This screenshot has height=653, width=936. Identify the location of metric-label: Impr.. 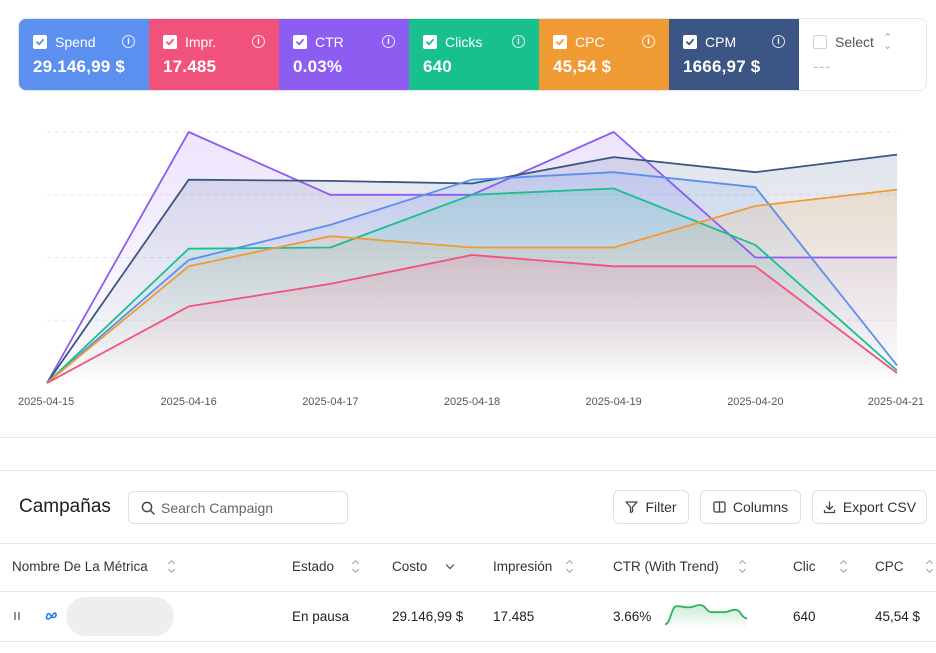
(201, 42).